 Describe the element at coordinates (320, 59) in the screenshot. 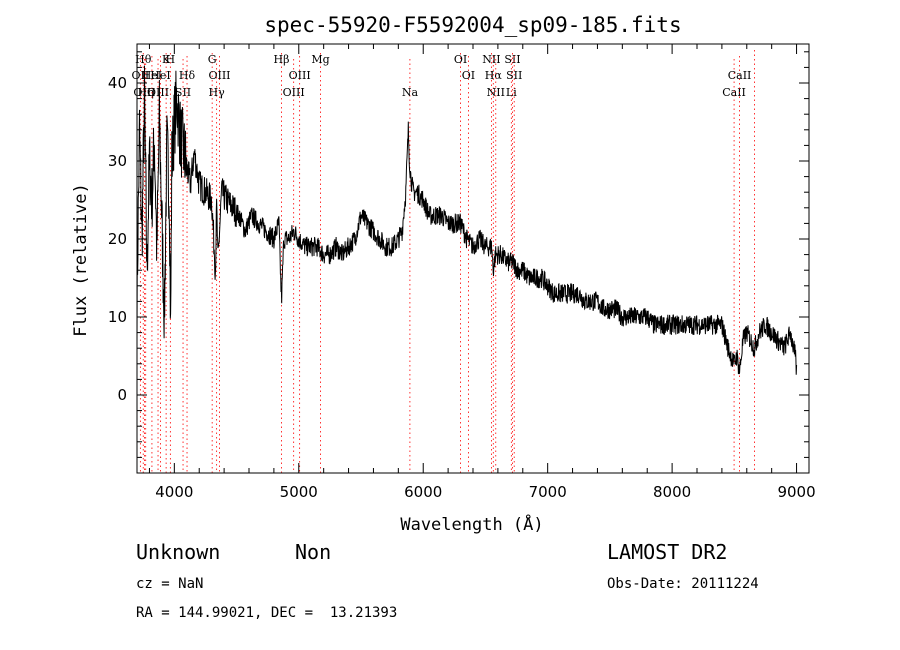

I see `marker-label-17: Mg` at that location.